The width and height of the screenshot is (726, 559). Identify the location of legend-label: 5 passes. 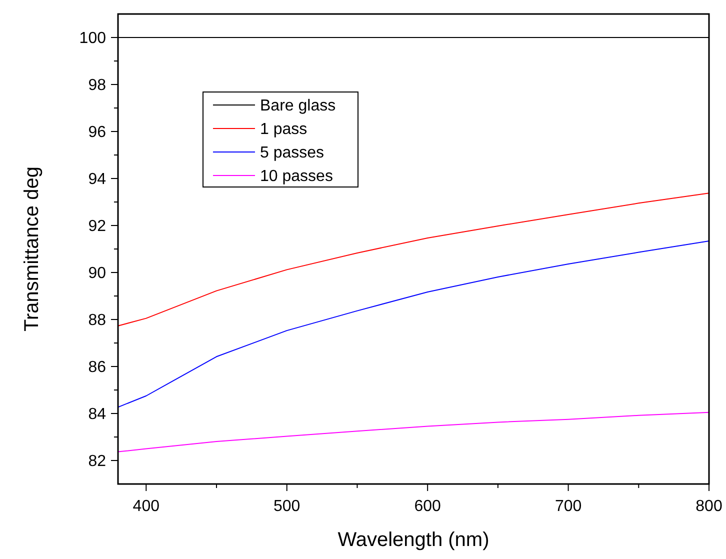
(292, 153).